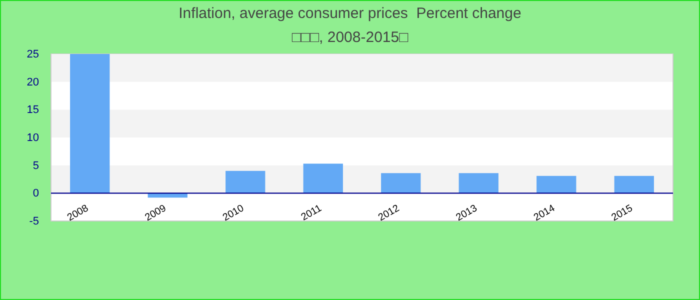 Image resolution: width=700 pixels, height=300 pixels. What do you see at coordinates (32, 54) in the screenshot?
I see `y-tick-label: 25` at bounding box center [32, 54].